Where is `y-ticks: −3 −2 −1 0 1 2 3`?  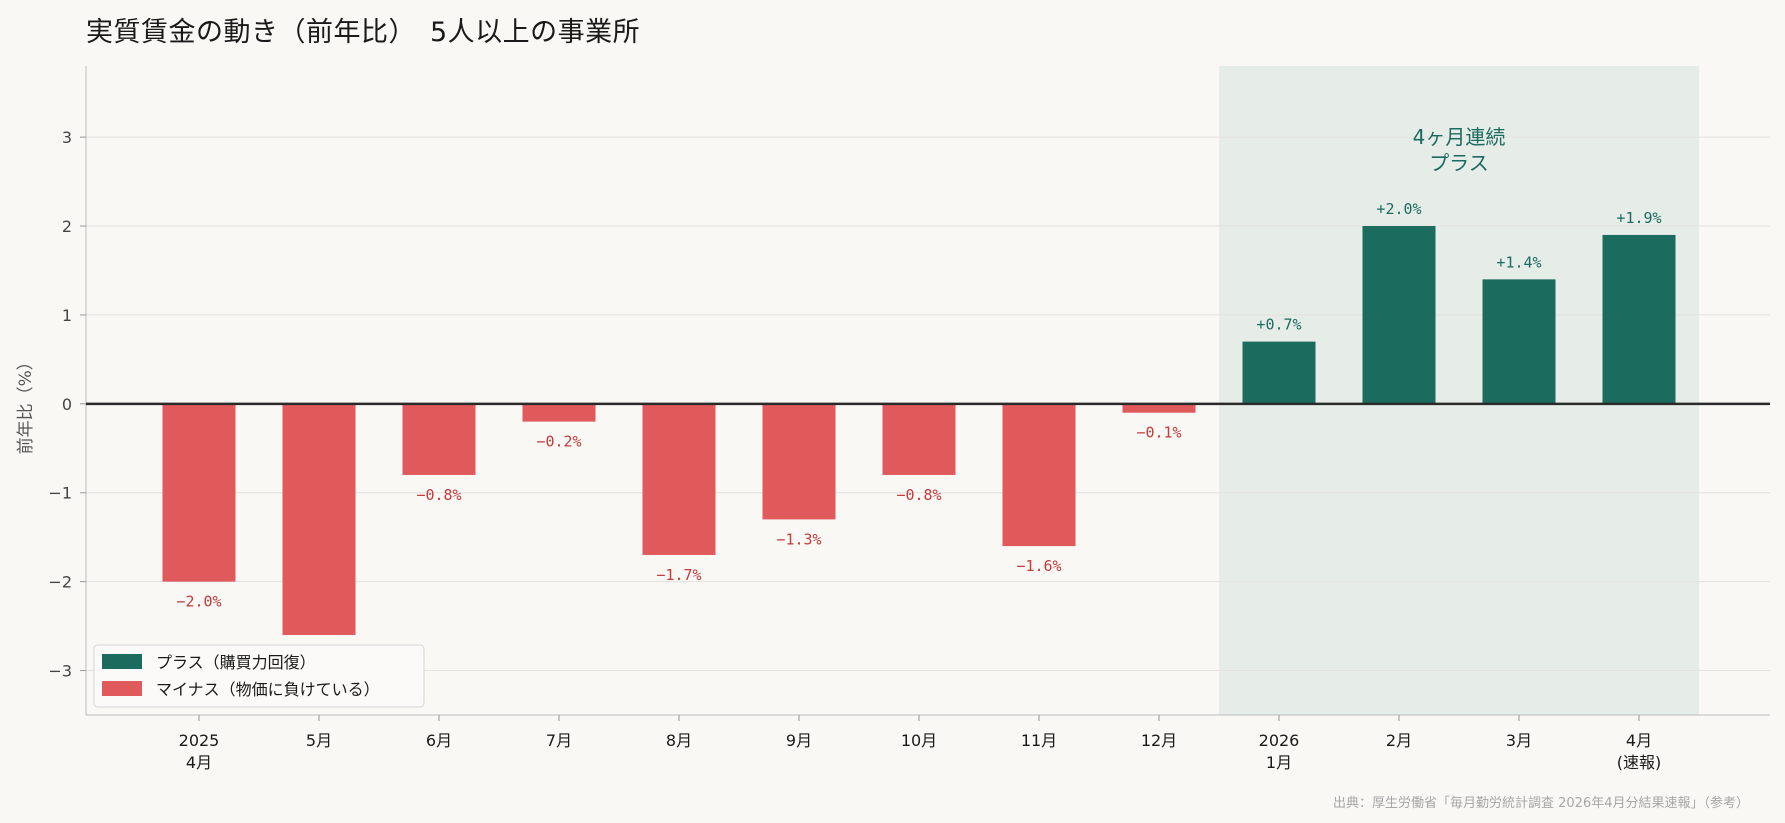 y-ticks: −3 −2 −1 0 1 2 3 is located at coordinates (67, 404).